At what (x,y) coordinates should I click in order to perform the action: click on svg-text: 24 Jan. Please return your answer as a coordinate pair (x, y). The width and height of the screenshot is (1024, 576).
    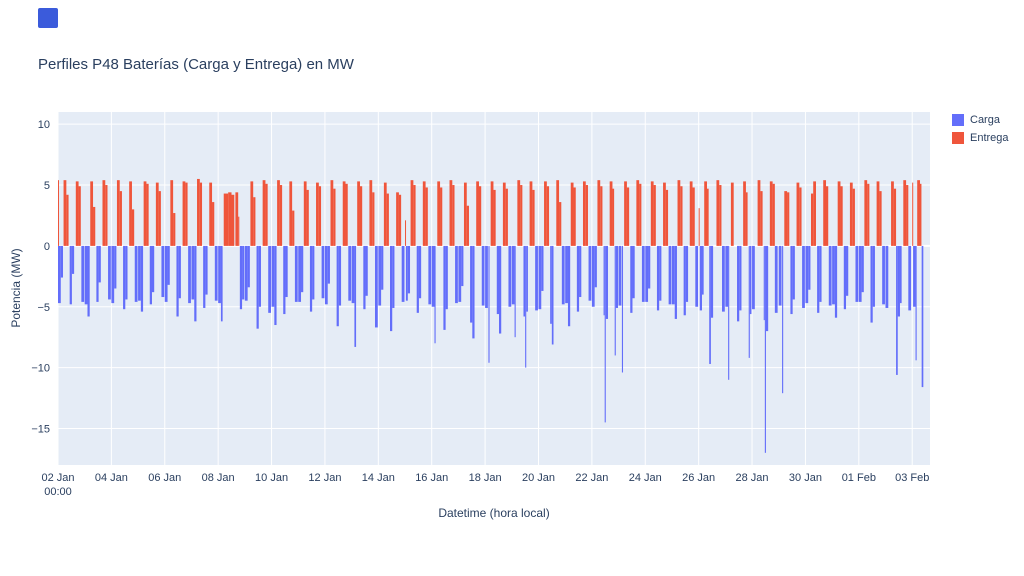
    Looking at the image, I should click on (645, 478).